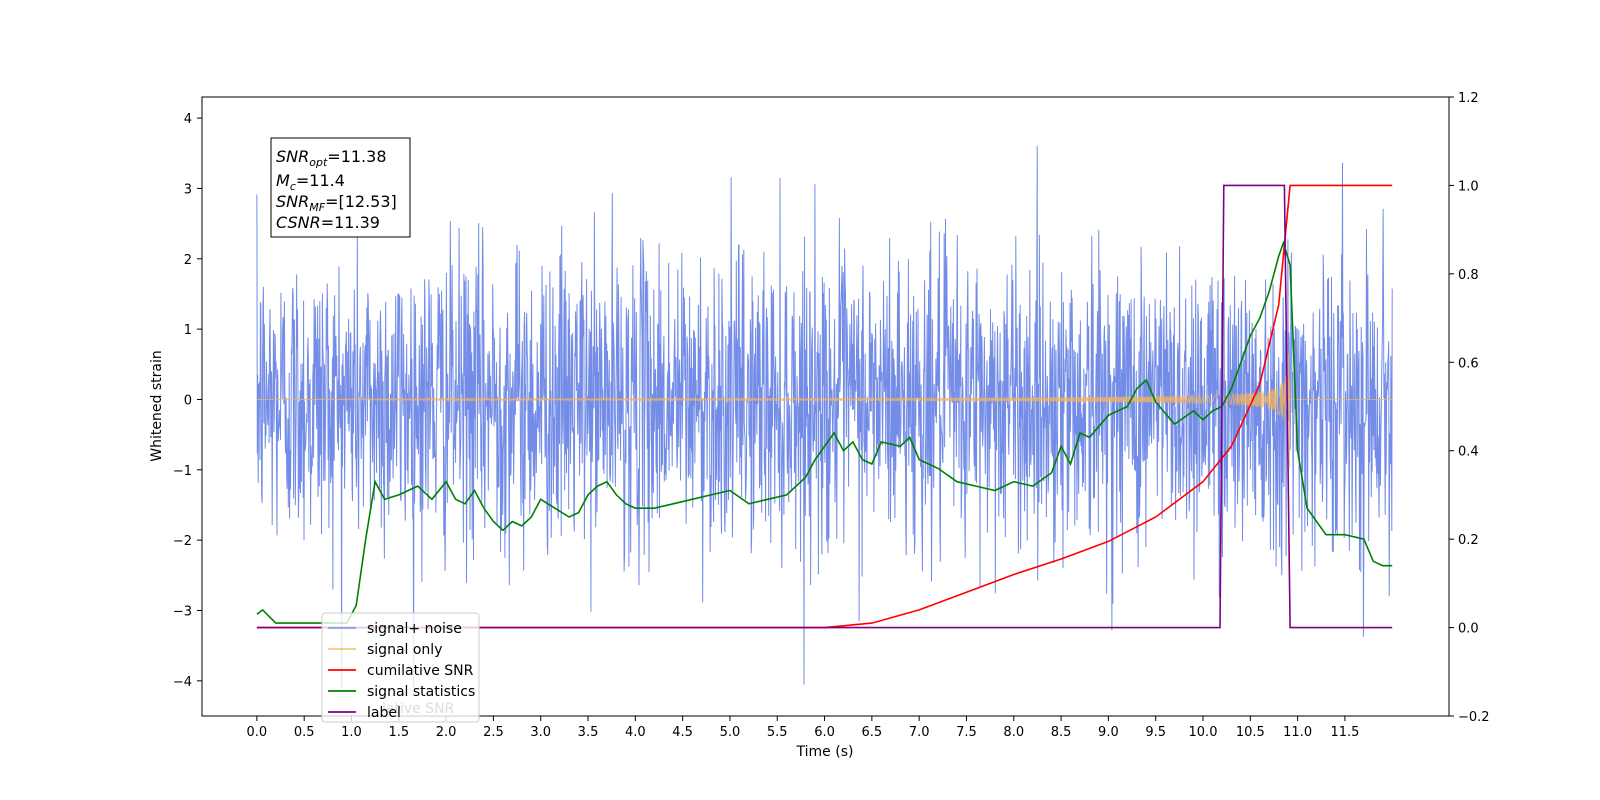 Image resolution: width=1600 pixels, height=800 pixels. I want to click on y-right-tick-label: 0.6, so click(1468, 363).